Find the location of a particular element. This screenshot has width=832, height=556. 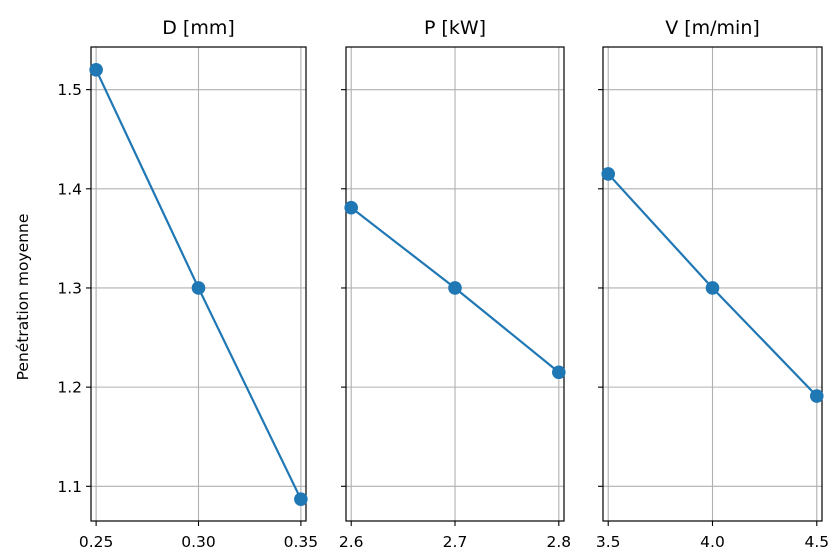

x-tick-label: 3.5 is located at coordinates (608, 542).